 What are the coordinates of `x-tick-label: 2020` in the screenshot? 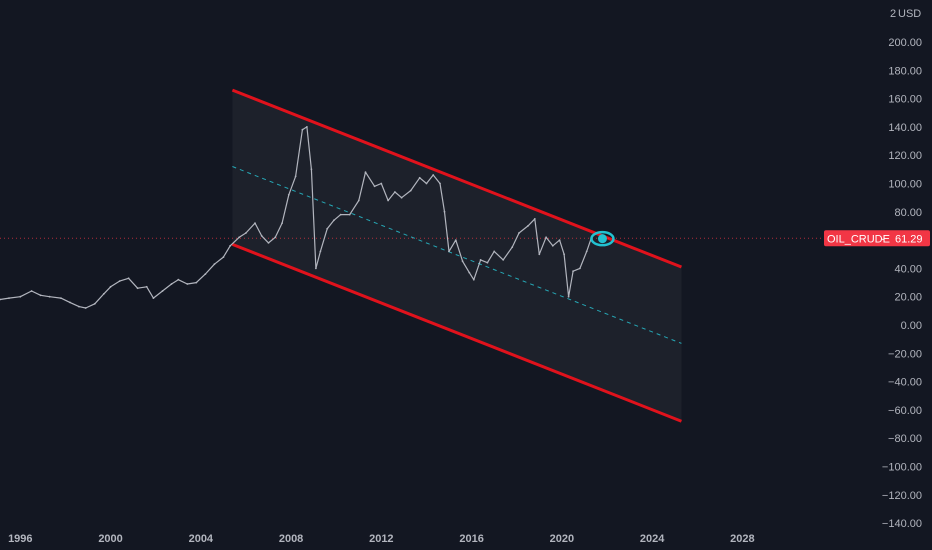 It's located at (562, 539).